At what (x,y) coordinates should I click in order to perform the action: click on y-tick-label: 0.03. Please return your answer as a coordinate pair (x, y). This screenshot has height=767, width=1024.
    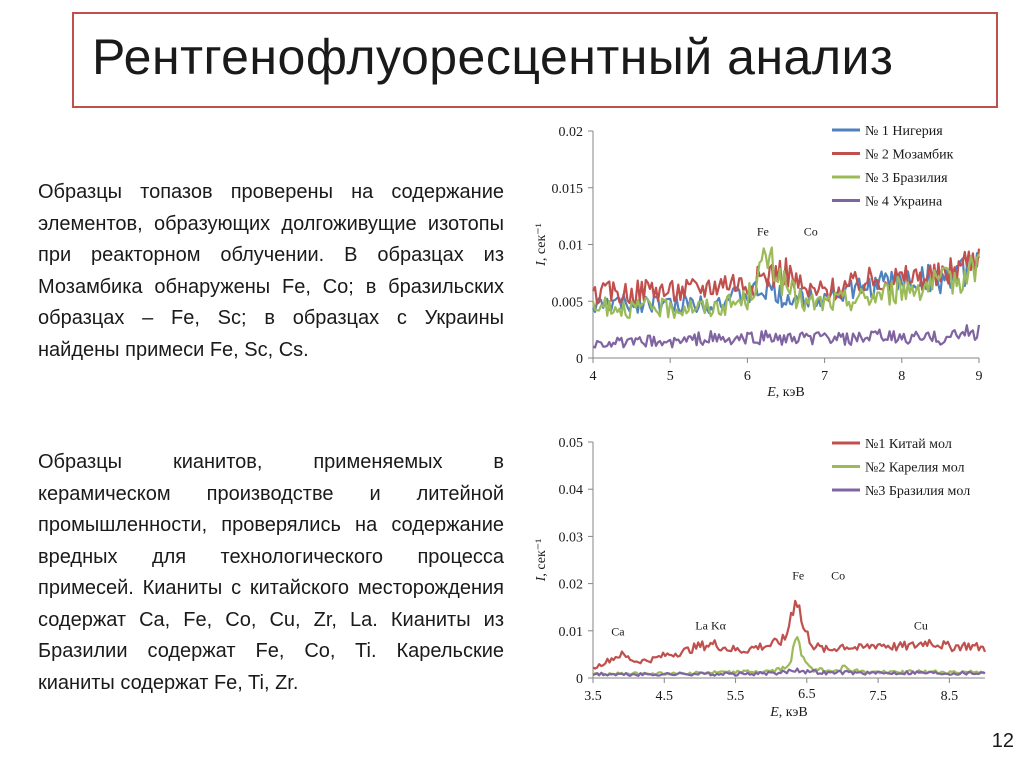
    Looking at the image, I should click on (571, 537).